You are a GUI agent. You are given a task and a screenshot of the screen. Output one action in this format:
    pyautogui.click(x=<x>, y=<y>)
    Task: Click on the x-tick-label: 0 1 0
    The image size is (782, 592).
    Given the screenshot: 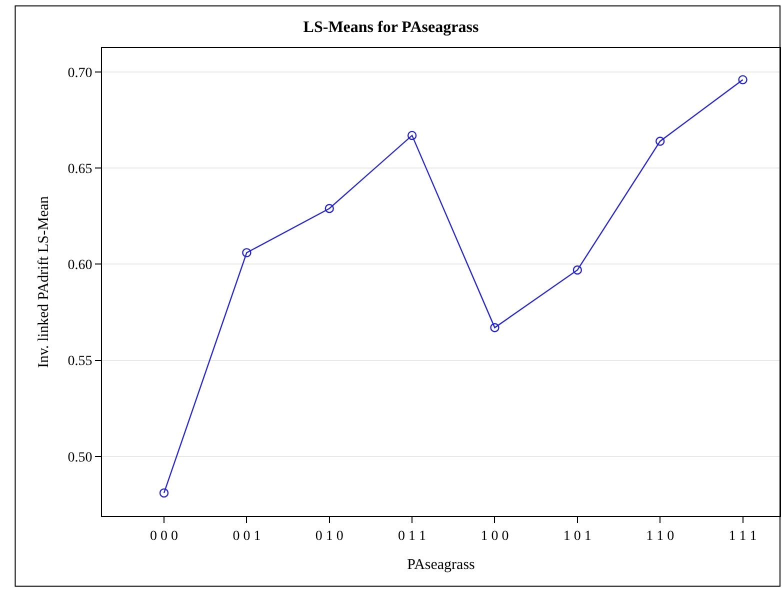 What is the action you would take?
    pyautogui.click(x=329, y=536)
    